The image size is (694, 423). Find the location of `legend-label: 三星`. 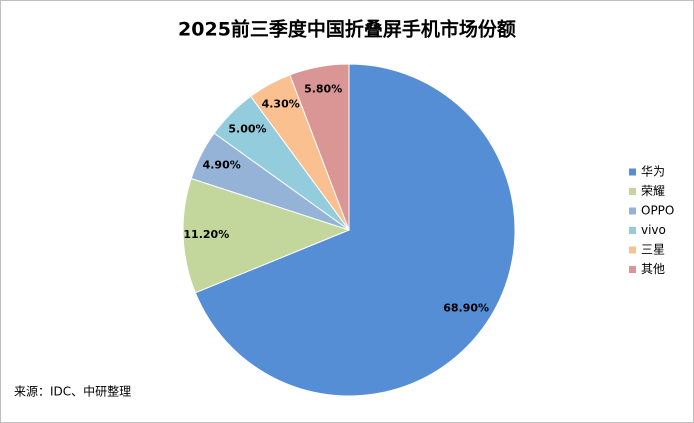

legend-label: 三星 is located at coordinates (653, 250).